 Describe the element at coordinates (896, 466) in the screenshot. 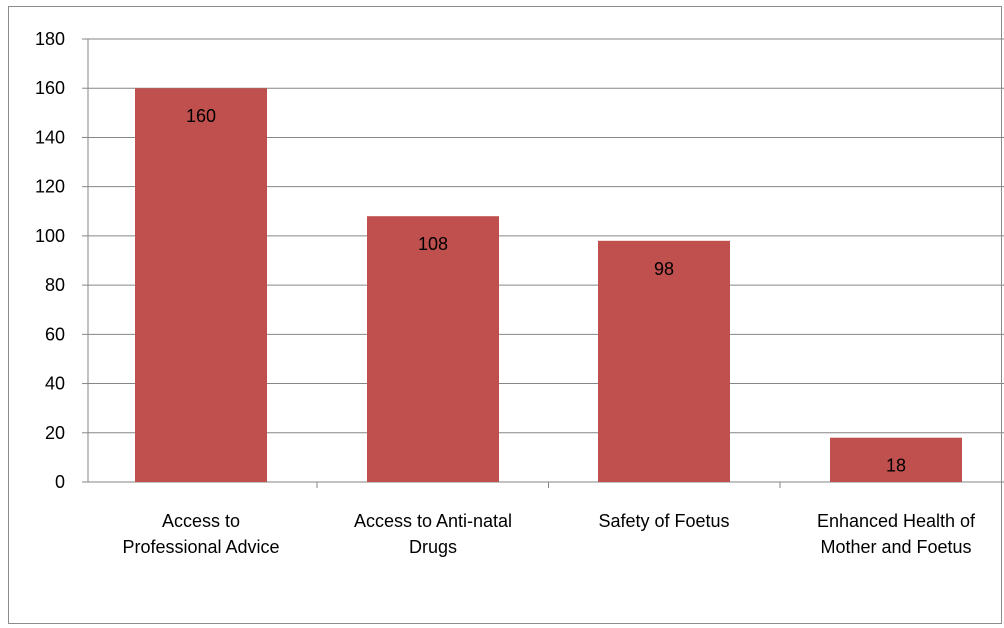

I see `data-label: 18` at that location.